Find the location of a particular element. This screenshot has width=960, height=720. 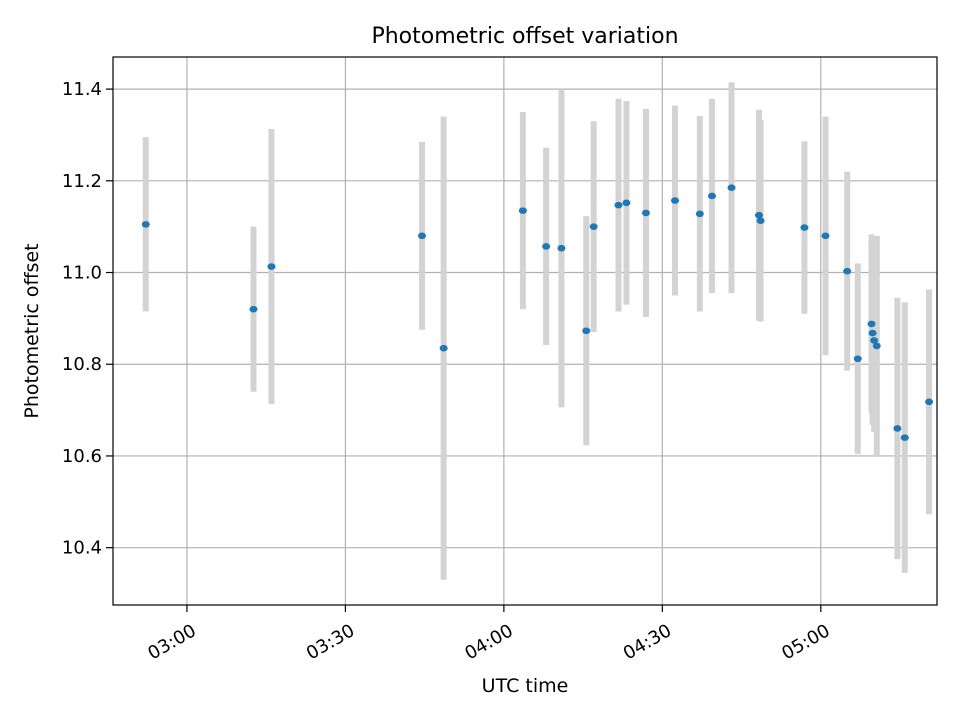

y-axis-ticks: 10.4 10.6 10.8 11.0 11.2 11.4 is located at coordinates (87, 319).